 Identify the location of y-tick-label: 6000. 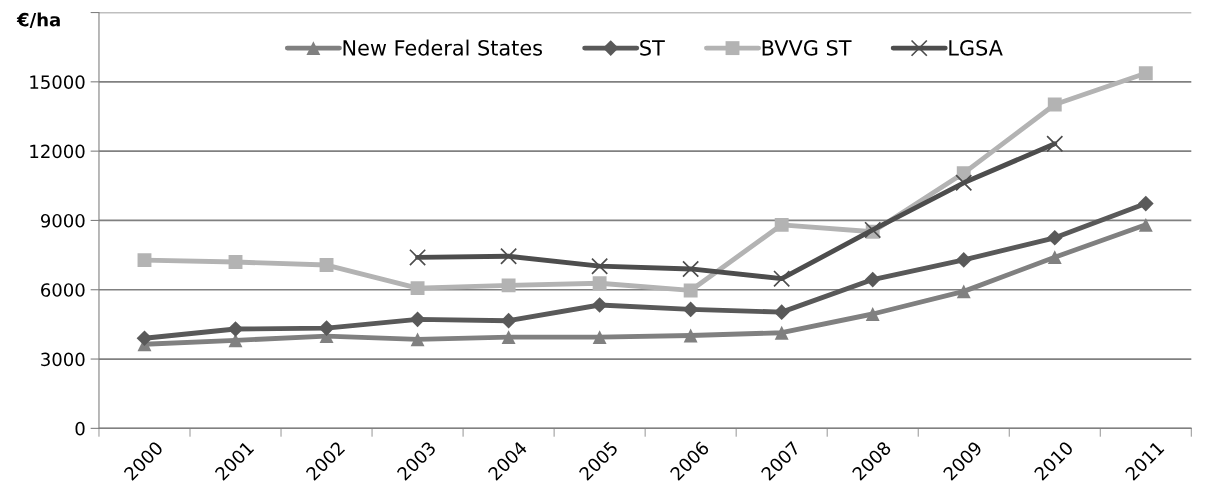
(63, 290).